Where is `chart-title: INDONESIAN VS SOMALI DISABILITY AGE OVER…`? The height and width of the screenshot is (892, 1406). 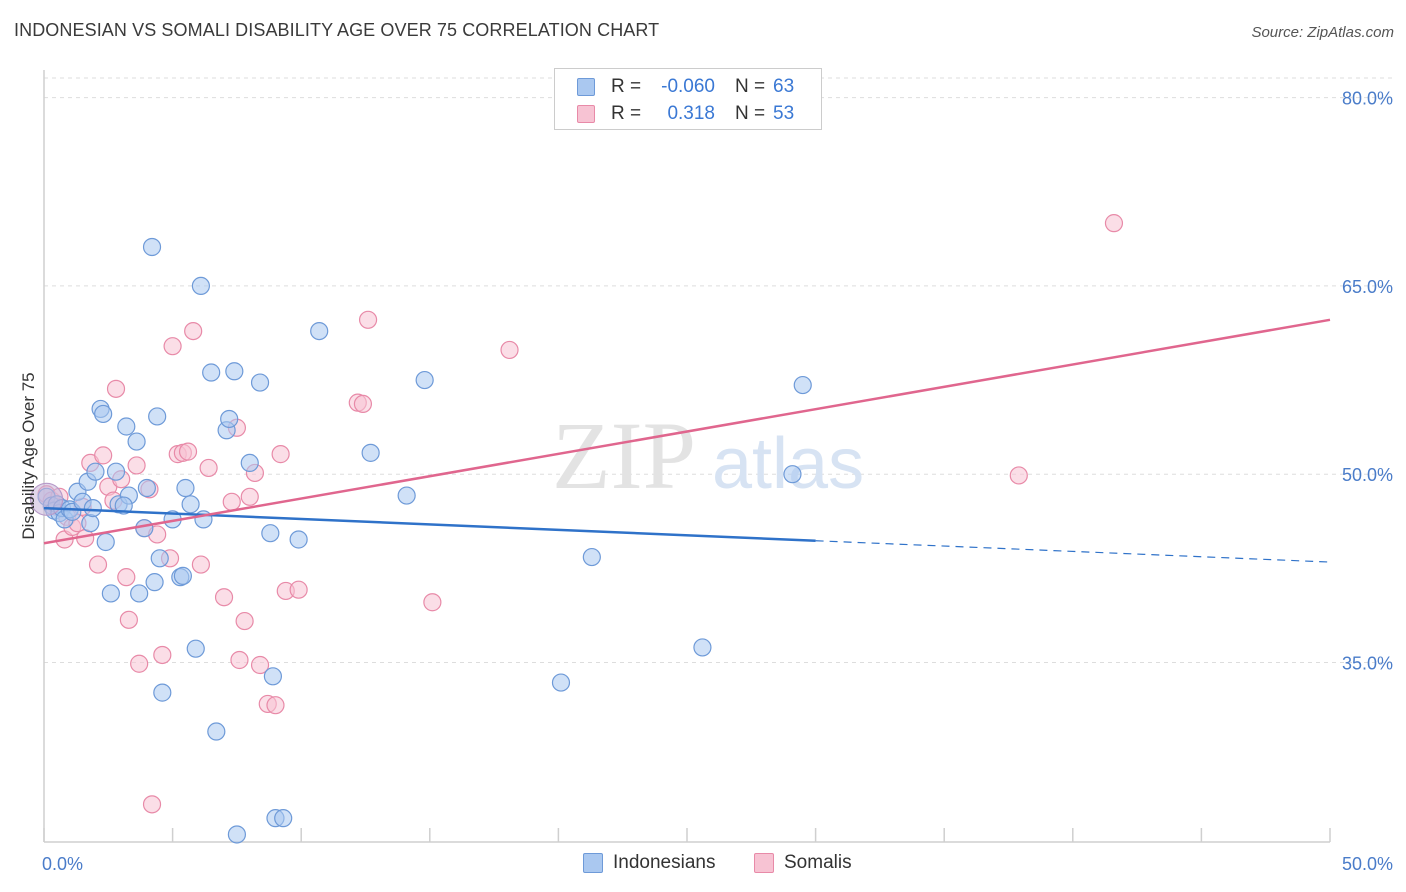
chart-title: INDONESIAN VS SOMALI DISABILITY AGE OVER… is located at coordinates (337, 30).